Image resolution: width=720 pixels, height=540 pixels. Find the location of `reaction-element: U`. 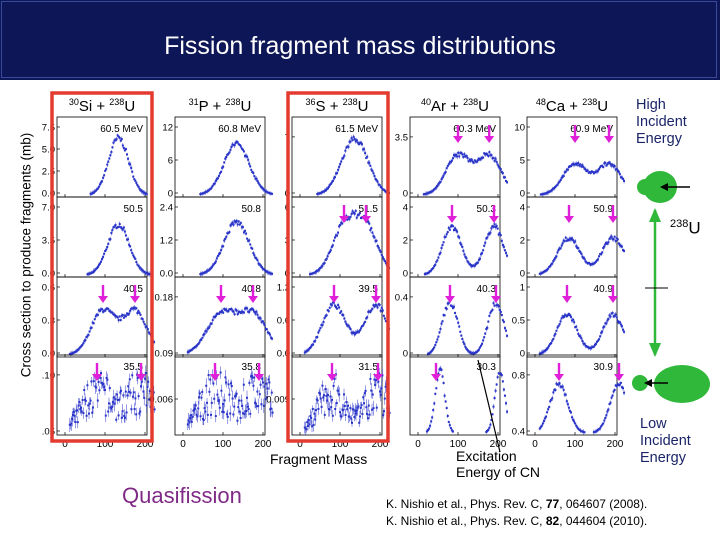

reaction-element: U is located at coordinates (363, 106).